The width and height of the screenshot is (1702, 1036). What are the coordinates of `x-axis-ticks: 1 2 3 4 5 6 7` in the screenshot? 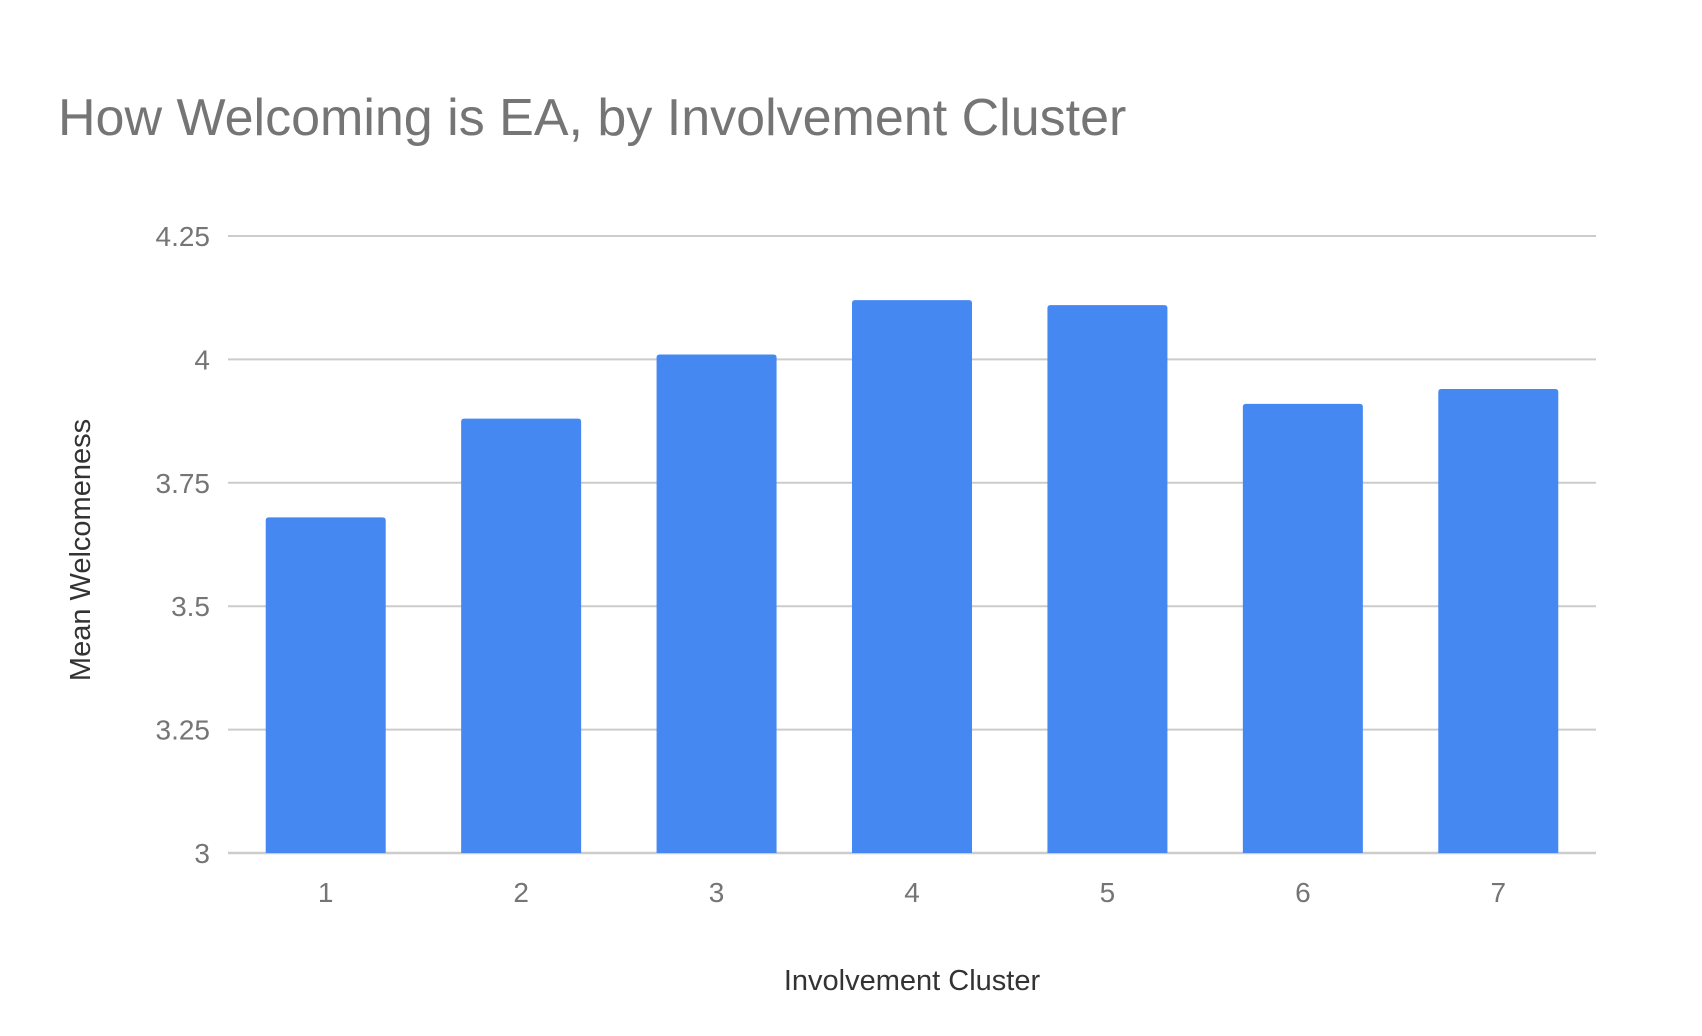 It's located at (912, 892).